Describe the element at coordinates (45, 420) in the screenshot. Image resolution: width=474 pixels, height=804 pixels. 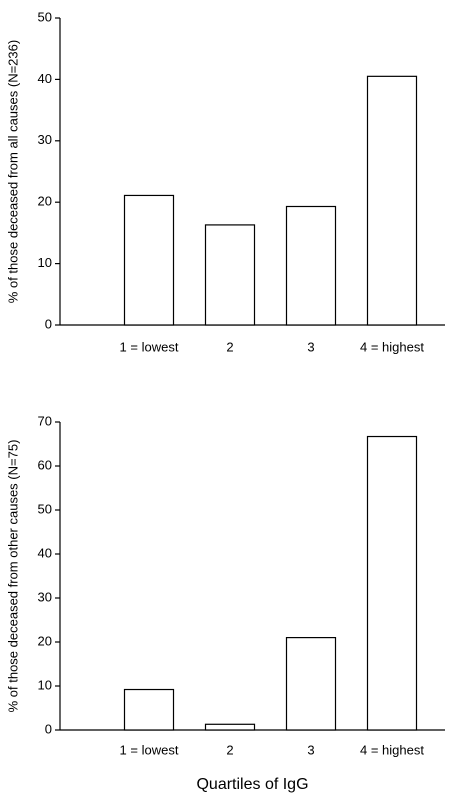
I see `y-tick-label: 70` at that location.